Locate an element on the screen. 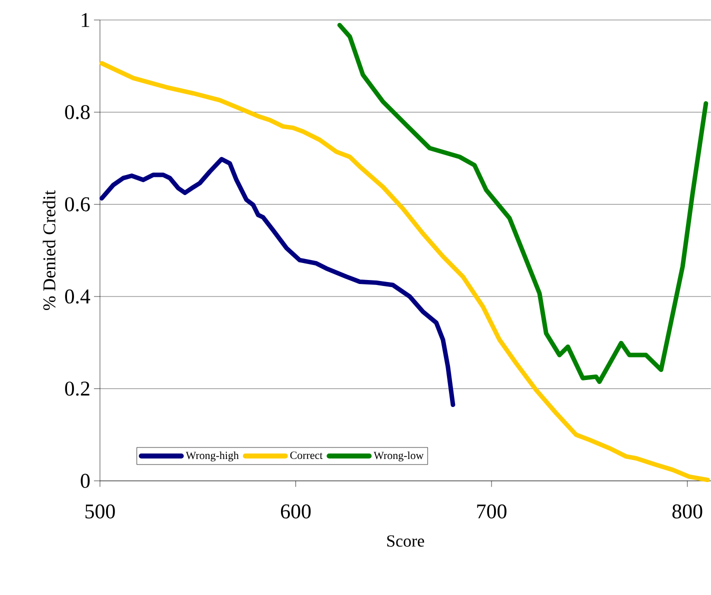 The image size is (711, 595). x-tick-label: 500 is located at coordinates (100, 511).